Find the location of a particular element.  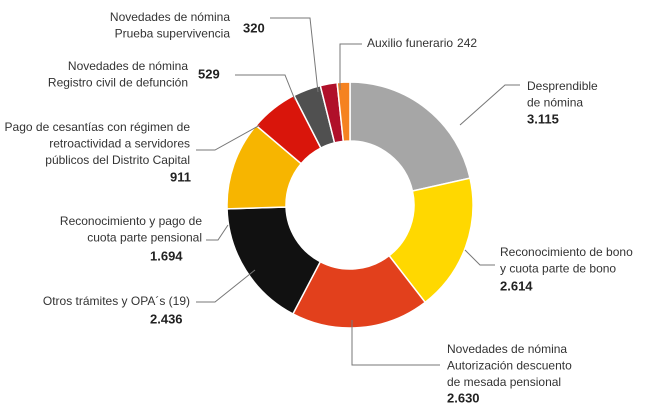

slice-label: Registro civil de defunción is located at coordinates (118, 83).